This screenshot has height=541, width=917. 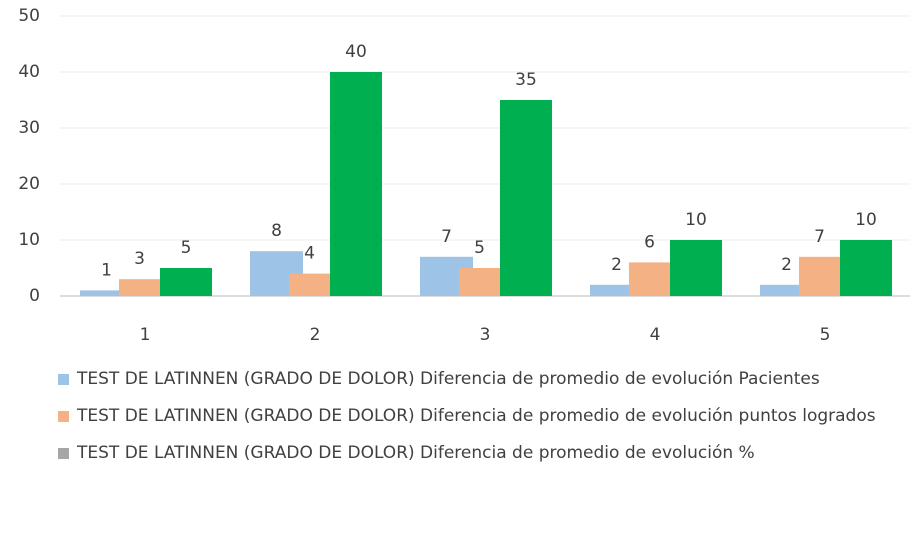 I want to click on data-label: 35, so click(x=526, y=80).